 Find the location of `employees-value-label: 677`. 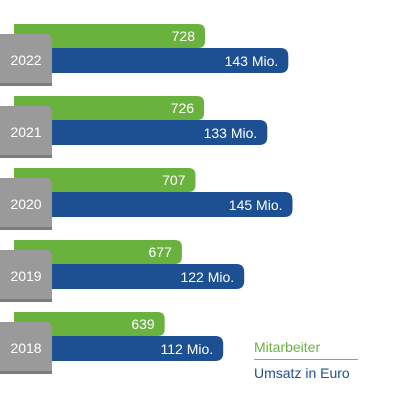

employees-value-label: 677 is located at coordinates (161, 252).